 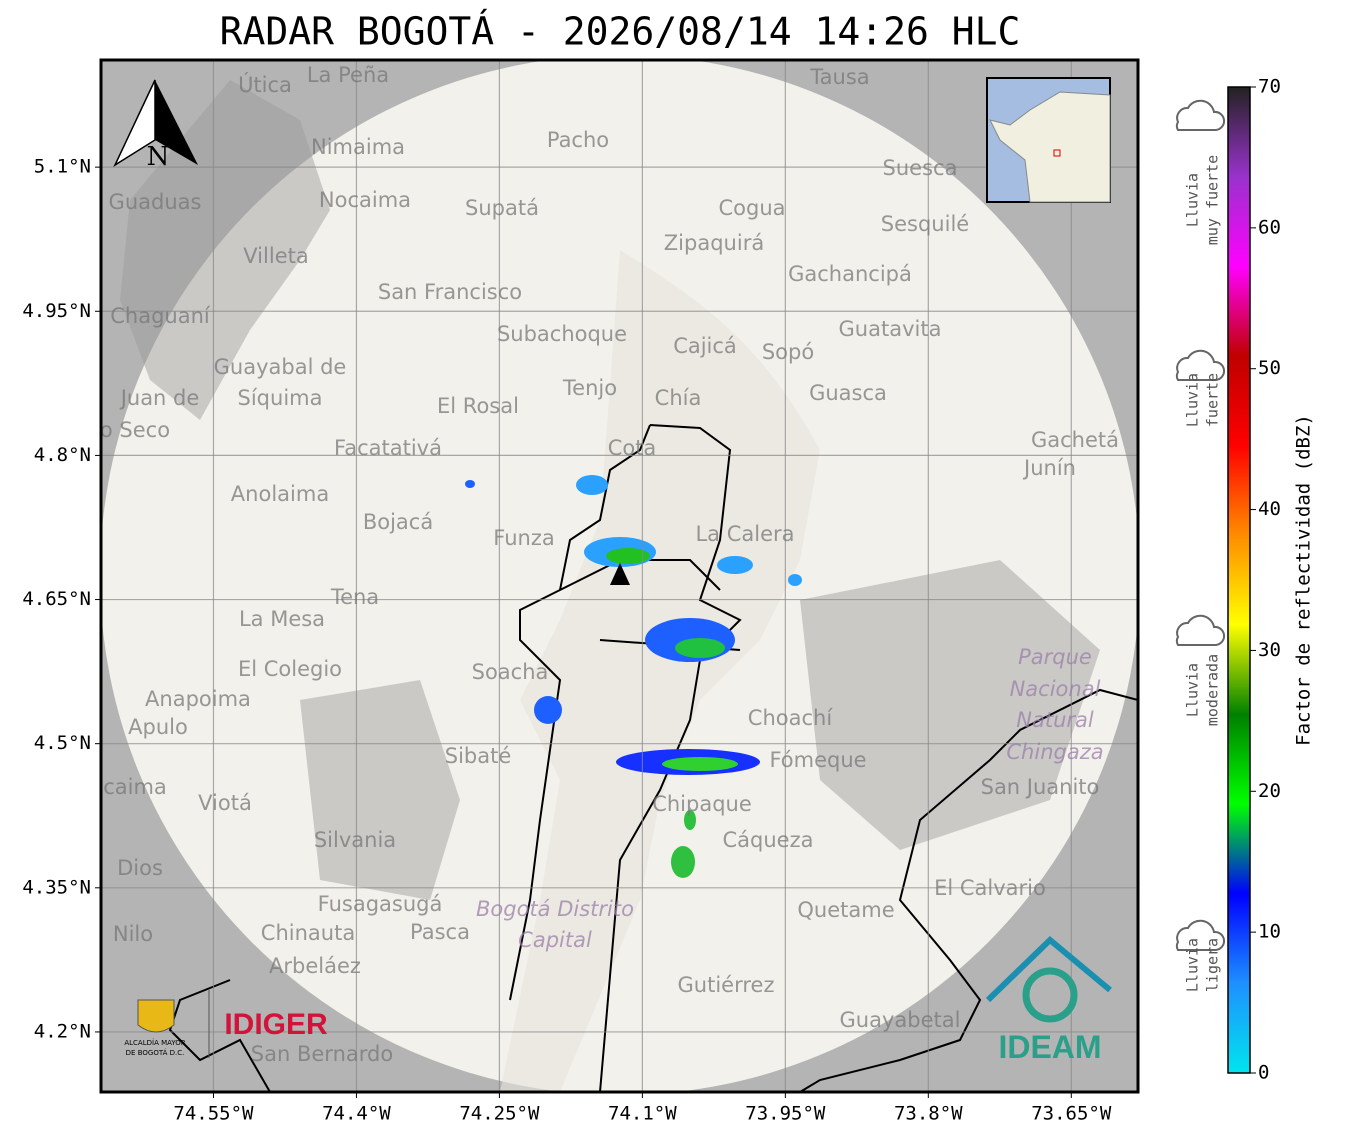 What do you see at coordinates (499, 1114) in the screenshot?
I see `x-tick-label: 74.25°W` at bounding box center [499, 1114].